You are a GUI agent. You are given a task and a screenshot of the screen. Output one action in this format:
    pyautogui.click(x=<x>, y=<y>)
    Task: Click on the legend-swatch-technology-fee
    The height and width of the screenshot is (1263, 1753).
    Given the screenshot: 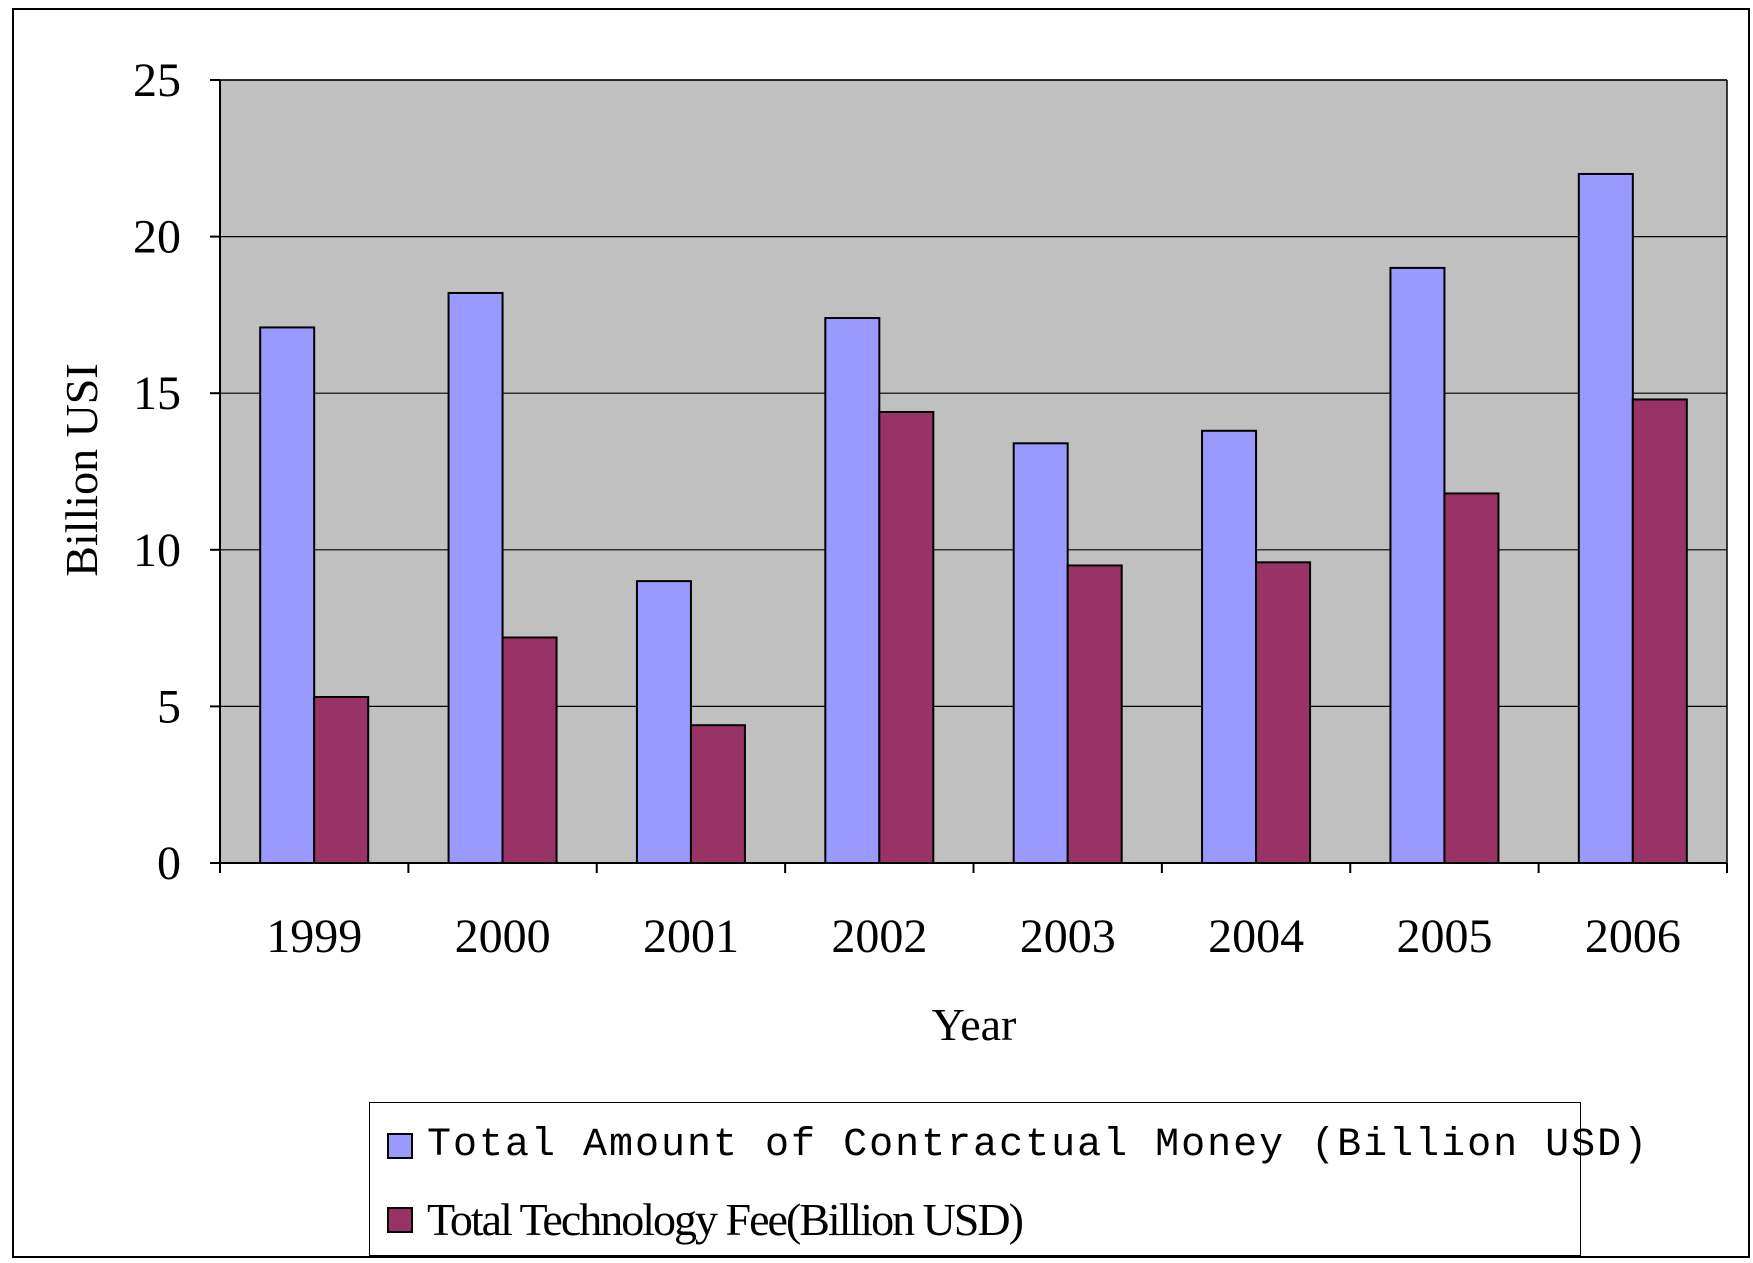 What is the action you would take?
    pyautogui.click(x=400, y=1219)
    